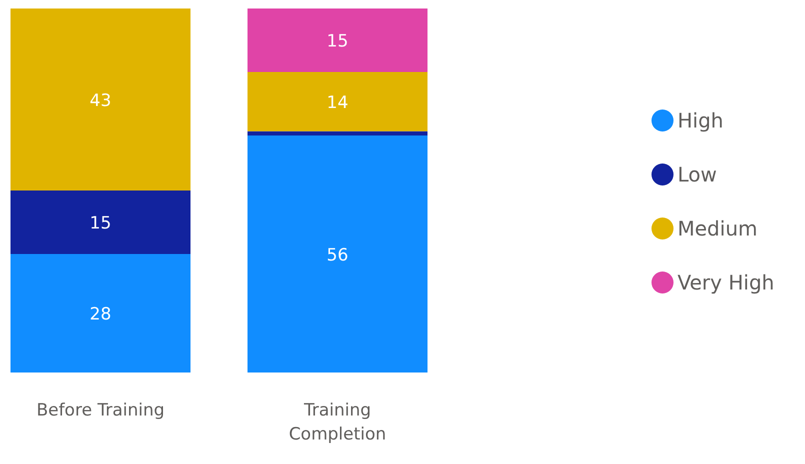 This screenshot has height=464, width=805. Describe the element at coordinates (100, 410) in the screenshot. I see `x-tick-label: Before Training` at that location.